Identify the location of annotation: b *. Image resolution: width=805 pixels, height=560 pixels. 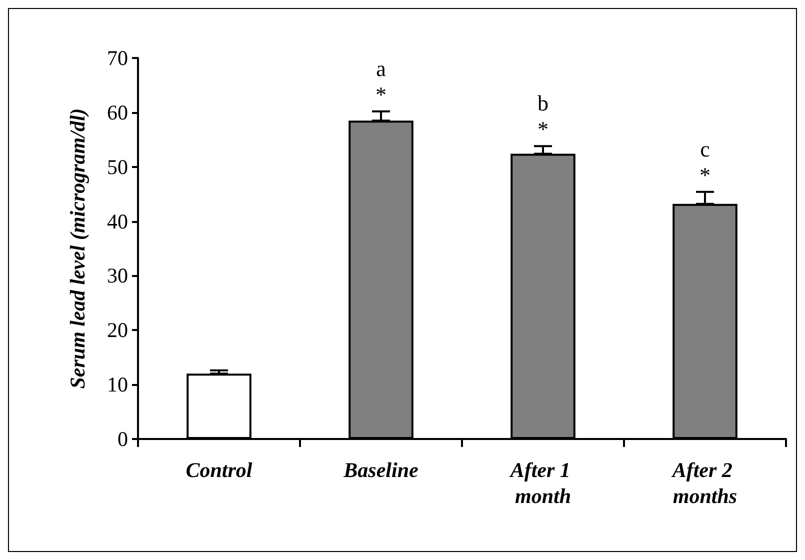
(543, 116).